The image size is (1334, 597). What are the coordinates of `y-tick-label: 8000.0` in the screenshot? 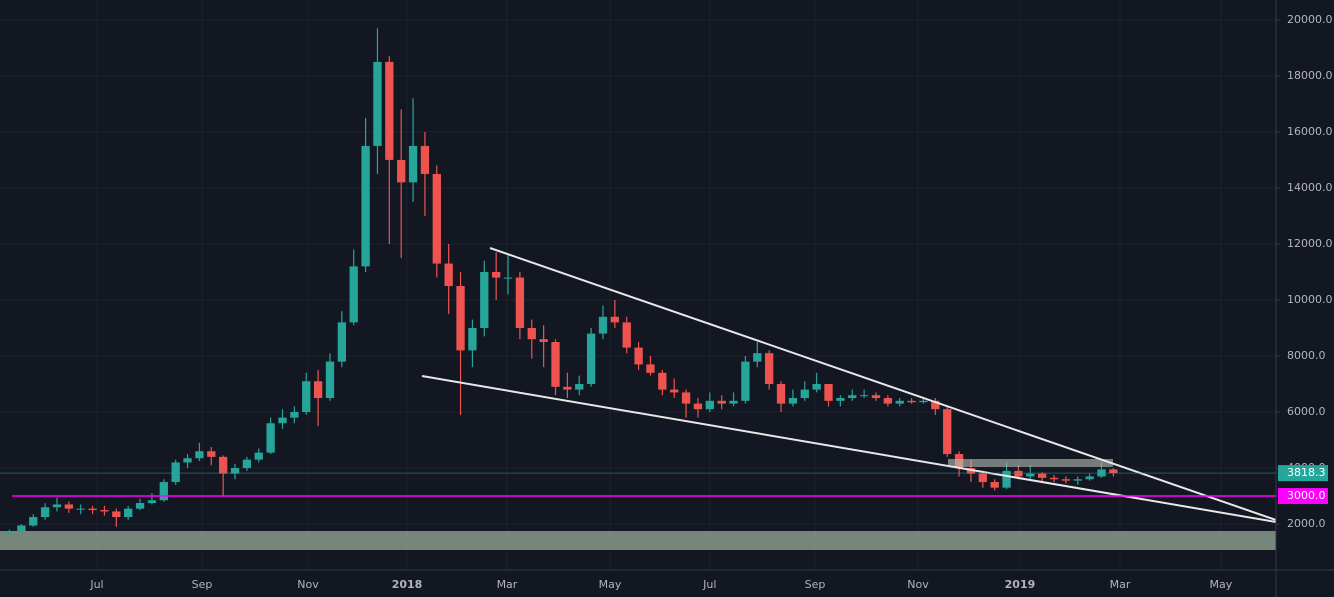 It's located at (1306, 355).